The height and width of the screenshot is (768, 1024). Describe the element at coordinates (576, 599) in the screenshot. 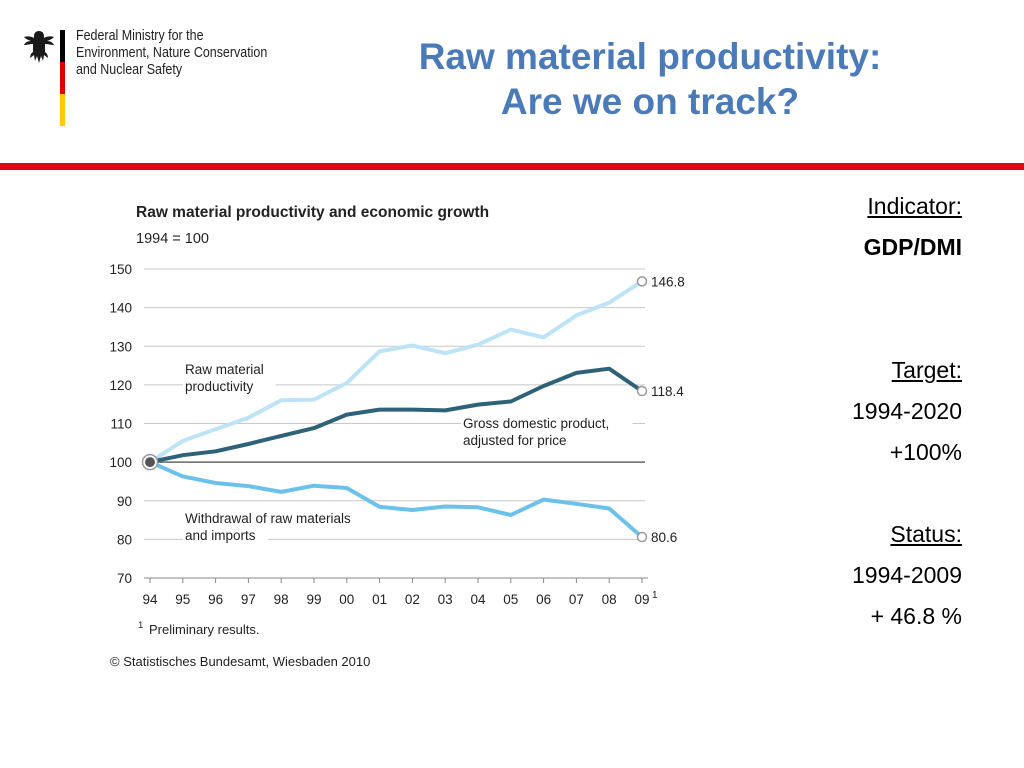

I see `x-tick-label: 07` at that location.